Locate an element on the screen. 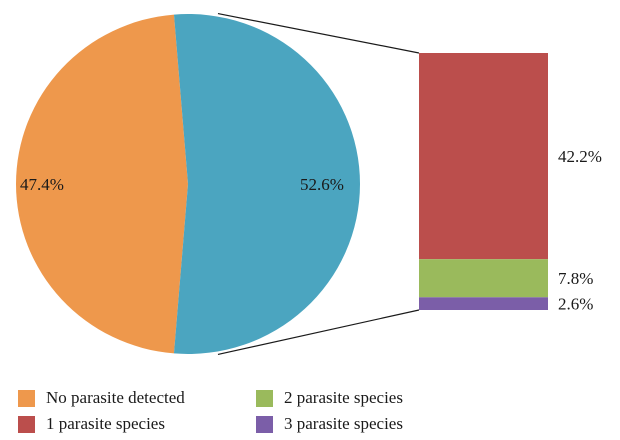 This screenshot has width=620, height=440. legend-item-3-species: 3 parasite species is located at coordinates (329, 424).